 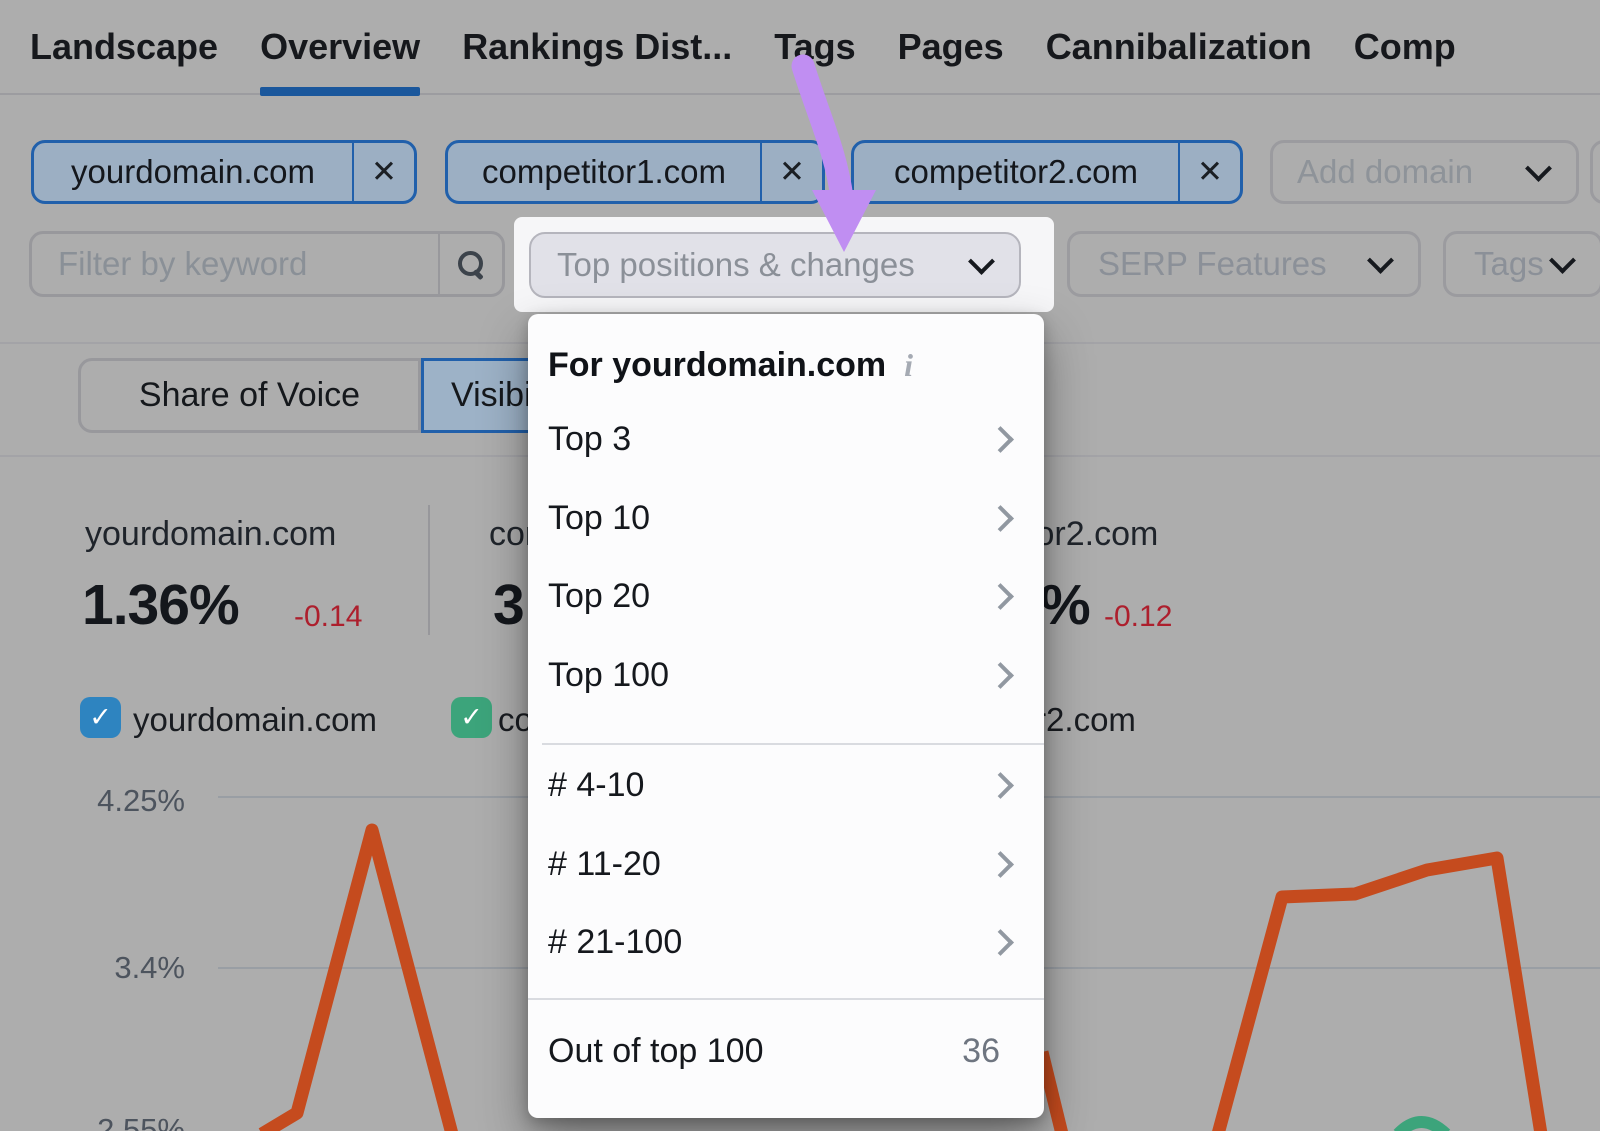 I want to click on stat-change-negative: -0.14, so click(x=328, y=616).